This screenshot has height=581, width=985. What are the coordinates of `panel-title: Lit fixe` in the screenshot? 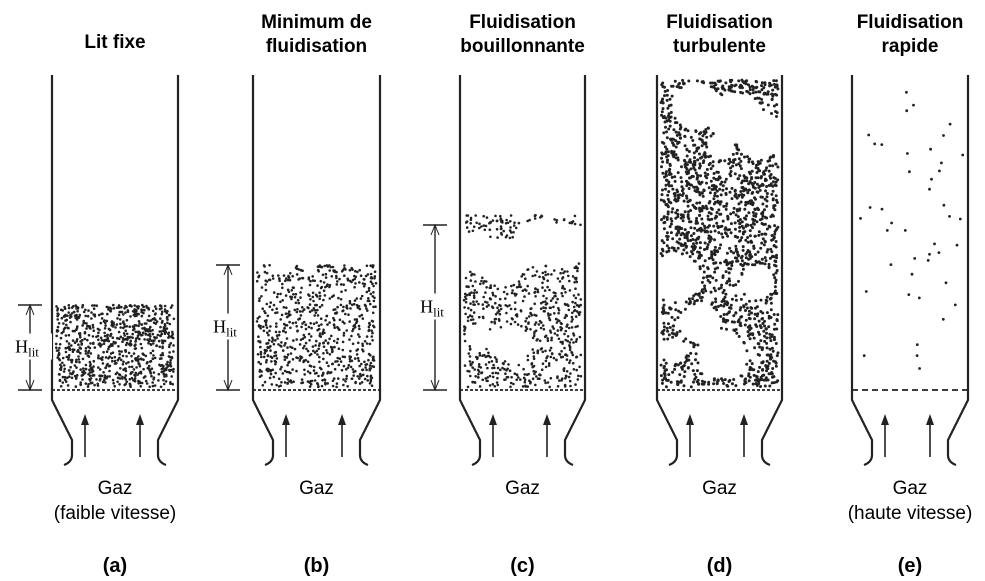 It's located at (114, 42).